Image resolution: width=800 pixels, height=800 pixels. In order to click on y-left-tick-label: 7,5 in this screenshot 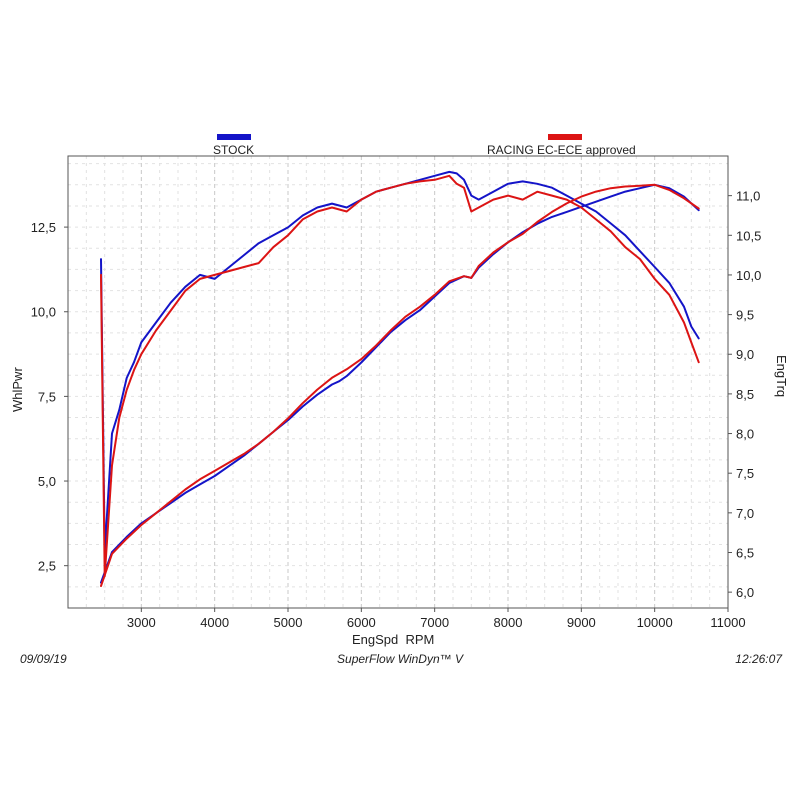, I will do `click(47, 396)`.